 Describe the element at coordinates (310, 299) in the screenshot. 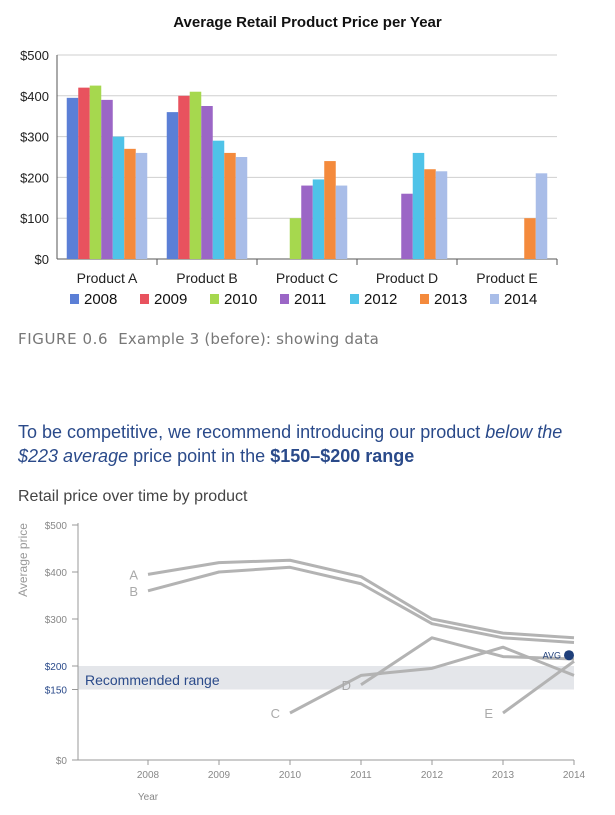

I see `legend-label: 2011` at that location.